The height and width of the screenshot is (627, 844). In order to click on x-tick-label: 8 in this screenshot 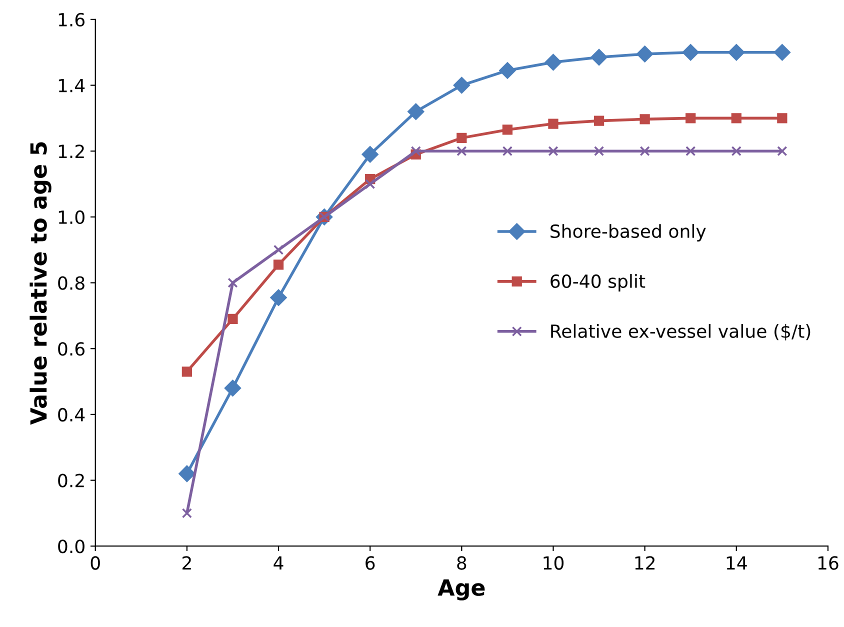, I will do `click(461, 563)`.